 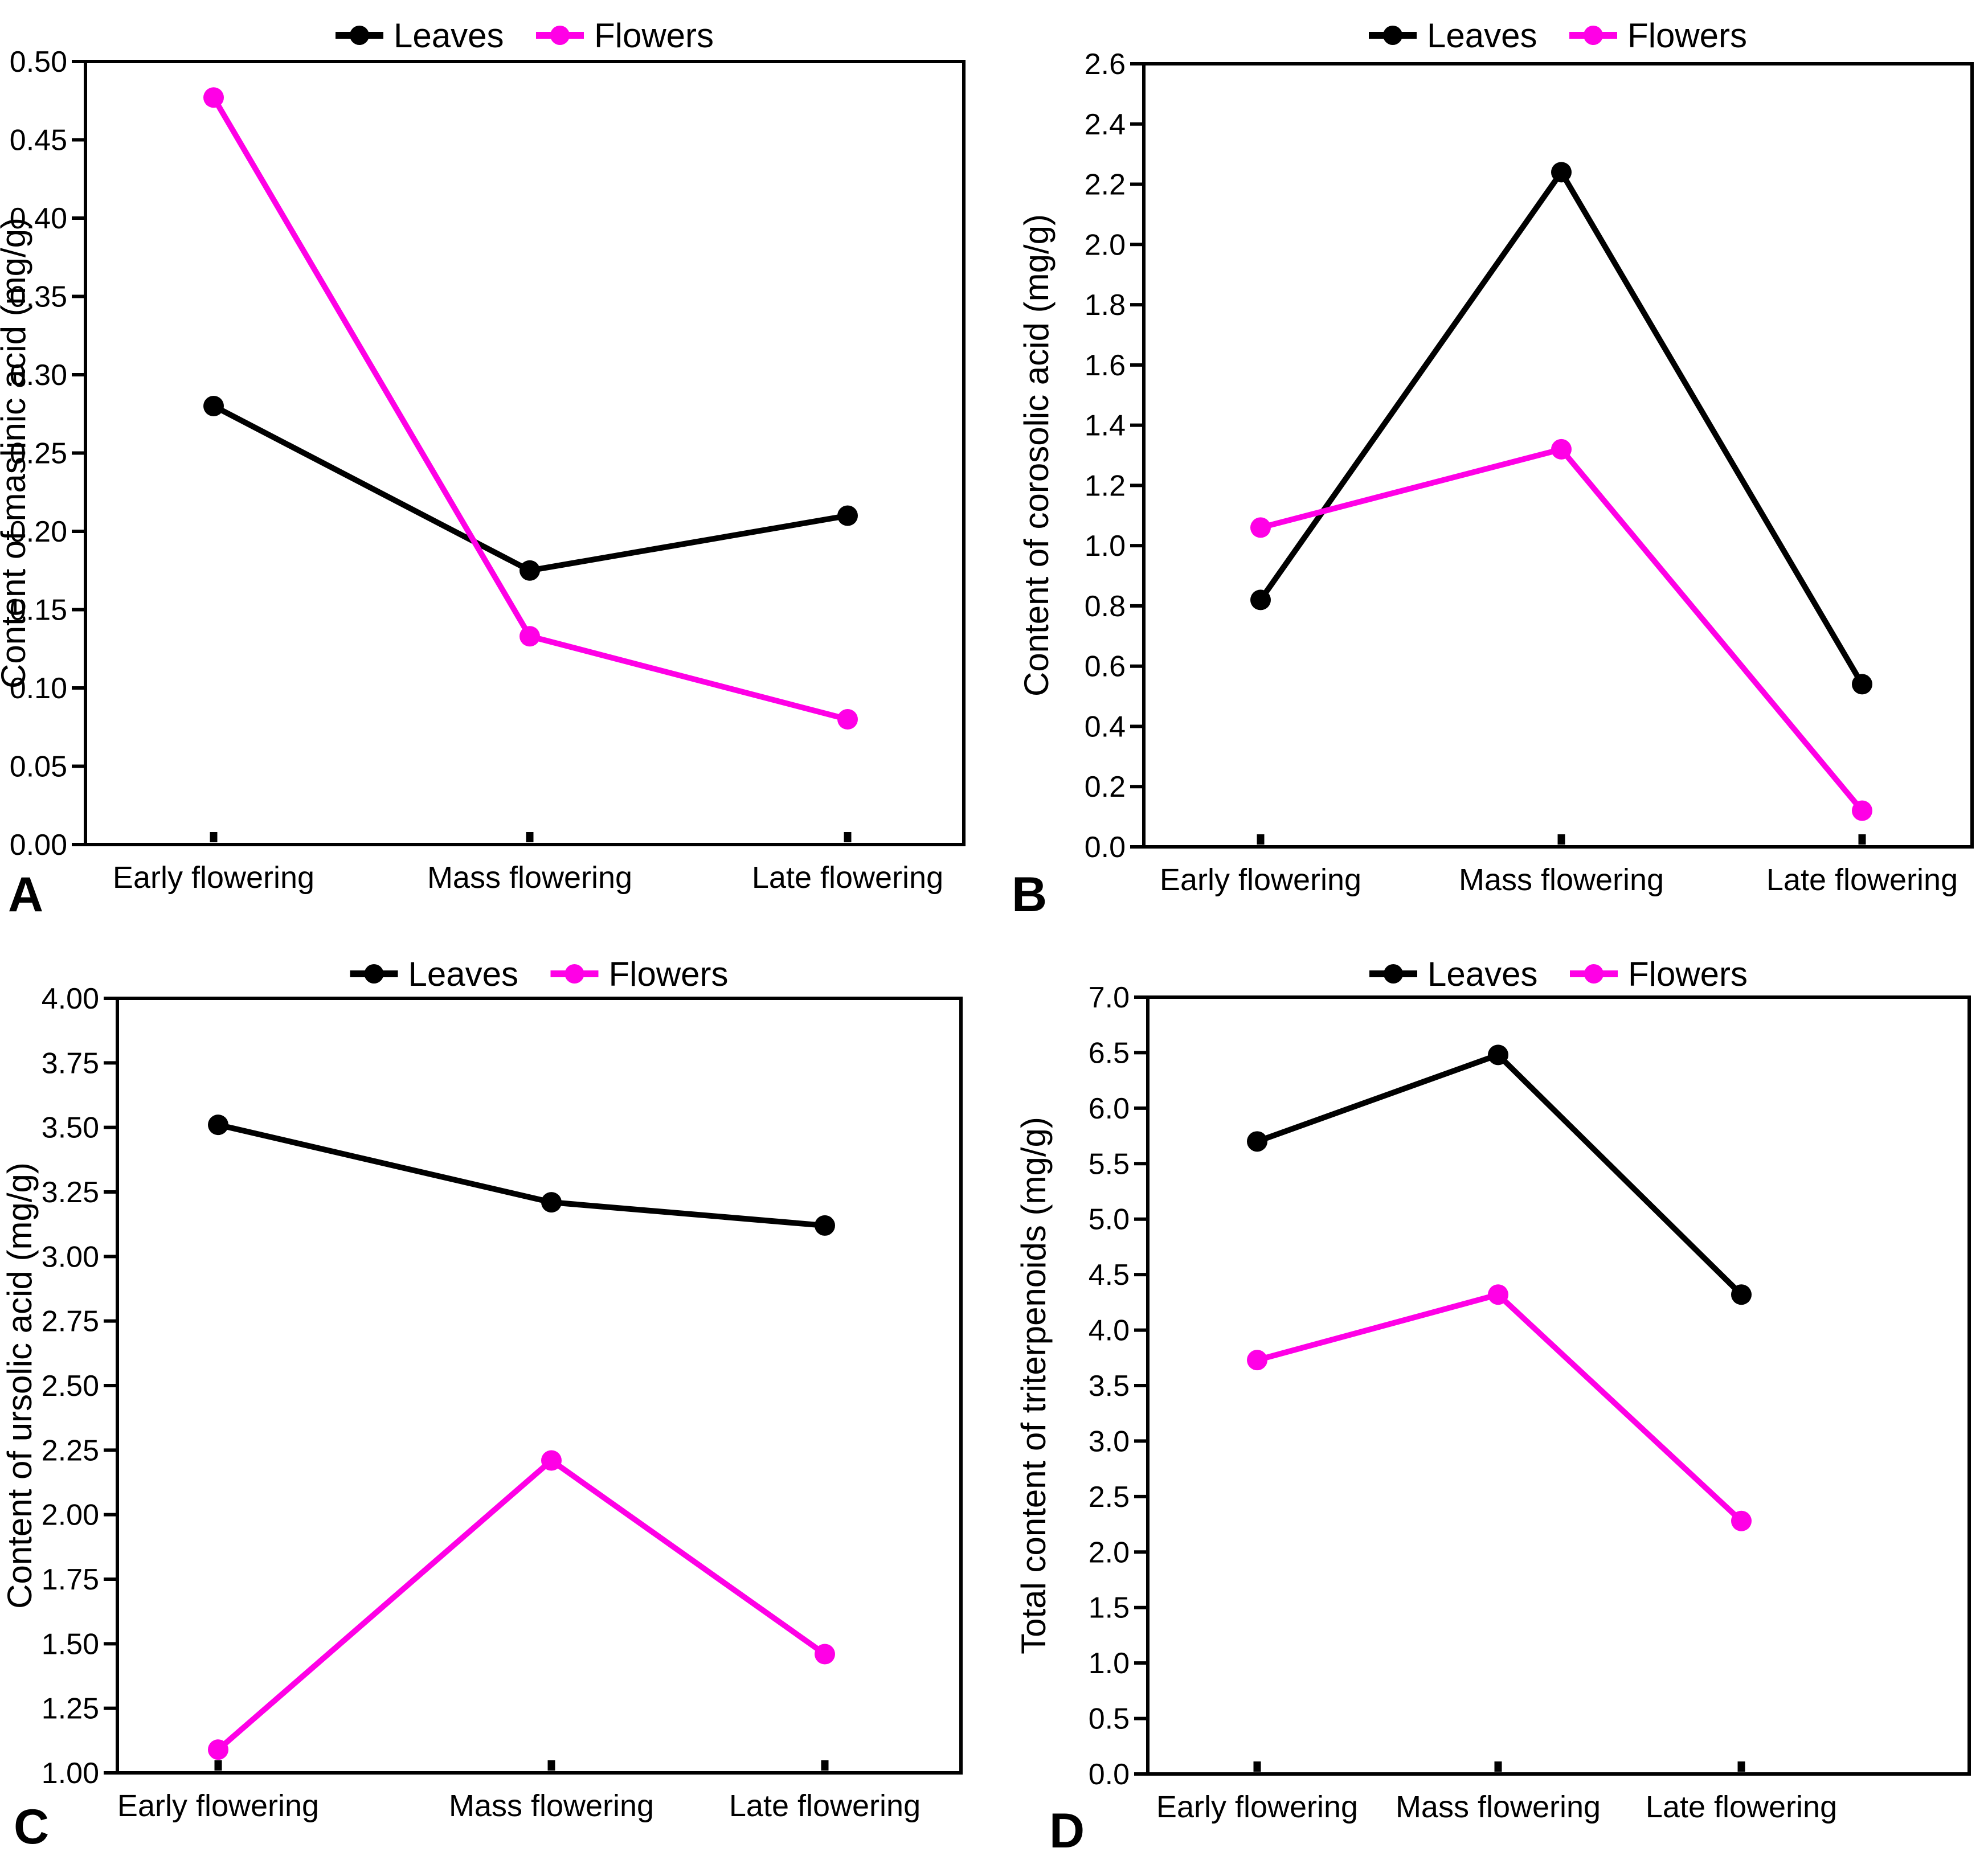 What do you see at coordinates (70, 1386) in the screenshot?
I see `y-tick-label: 2.50` at bounding box center [70, 1386].